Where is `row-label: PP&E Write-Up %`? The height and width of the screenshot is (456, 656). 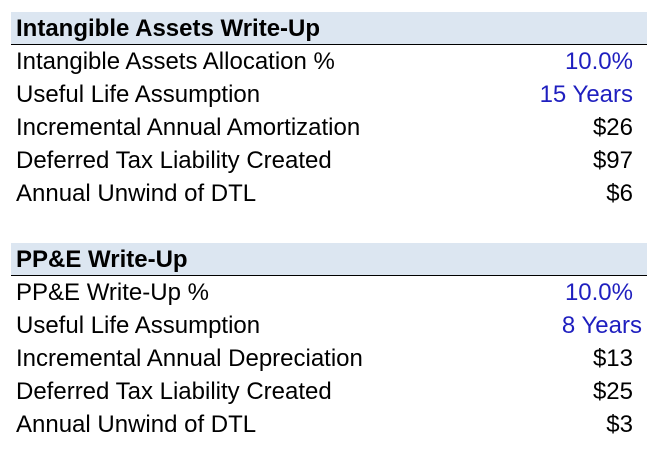
row-label: PP&E Write-Up % is located at coordinates (112, 292).